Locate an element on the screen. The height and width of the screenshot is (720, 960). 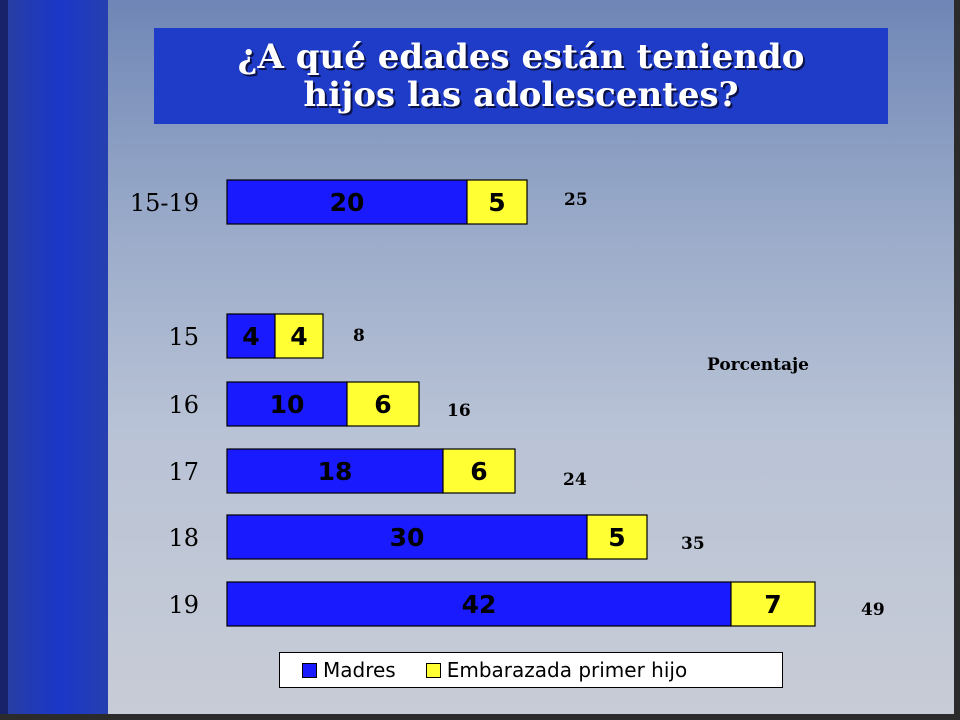
bar-value-label: 10 is located at coordinates (287, 404).